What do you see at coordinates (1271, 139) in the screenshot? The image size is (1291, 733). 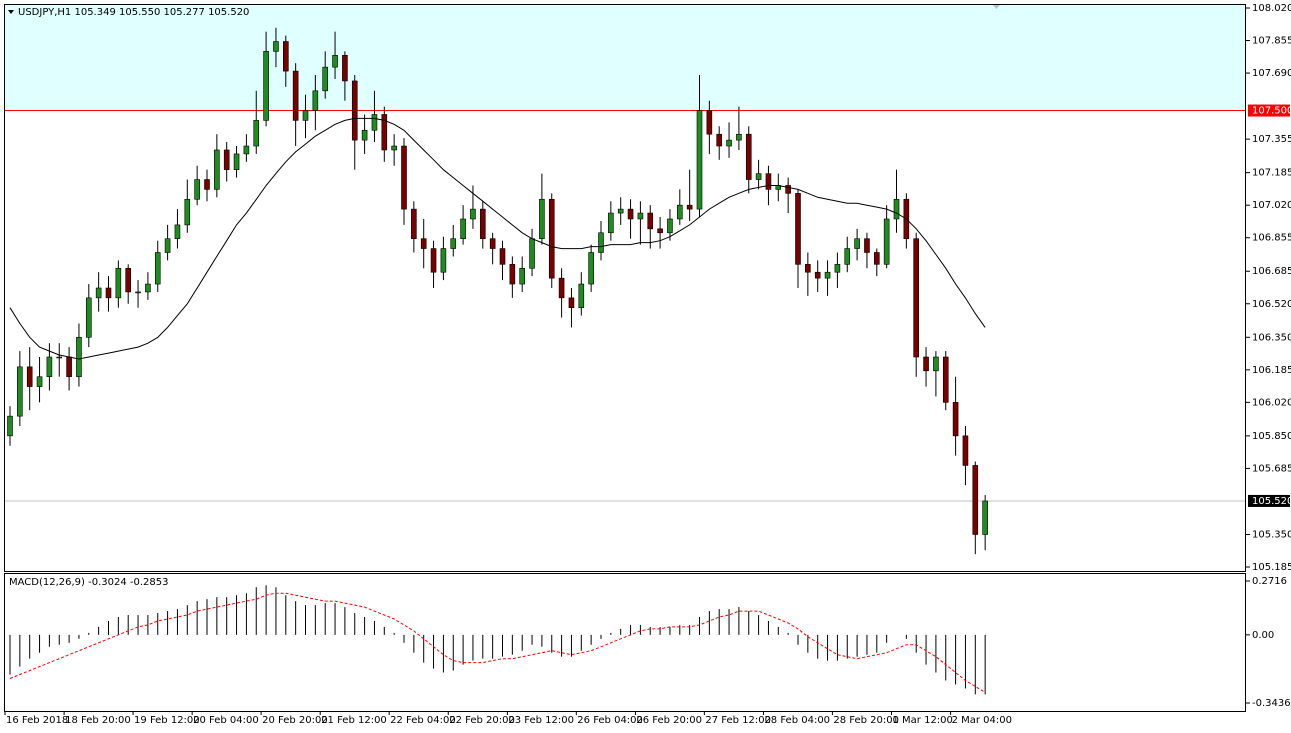 I see `y-tick-label: 107.355` at bounding box center [1271, 139].